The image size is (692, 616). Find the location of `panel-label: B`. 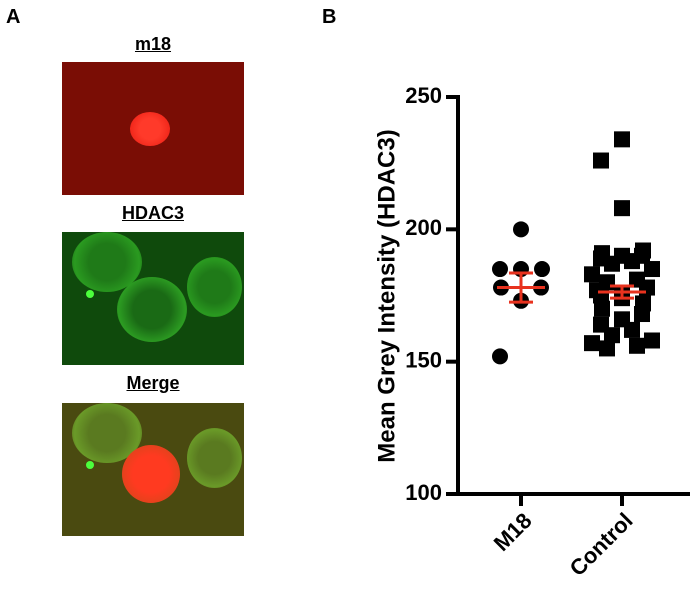

panel-label: B is located at coordinates (329, 17).